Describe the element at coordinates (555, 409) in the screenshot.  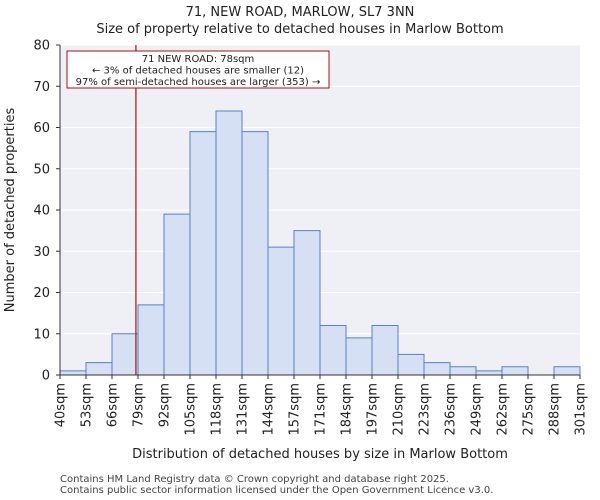
I see `x-tick-label: 288sqm` at that location.